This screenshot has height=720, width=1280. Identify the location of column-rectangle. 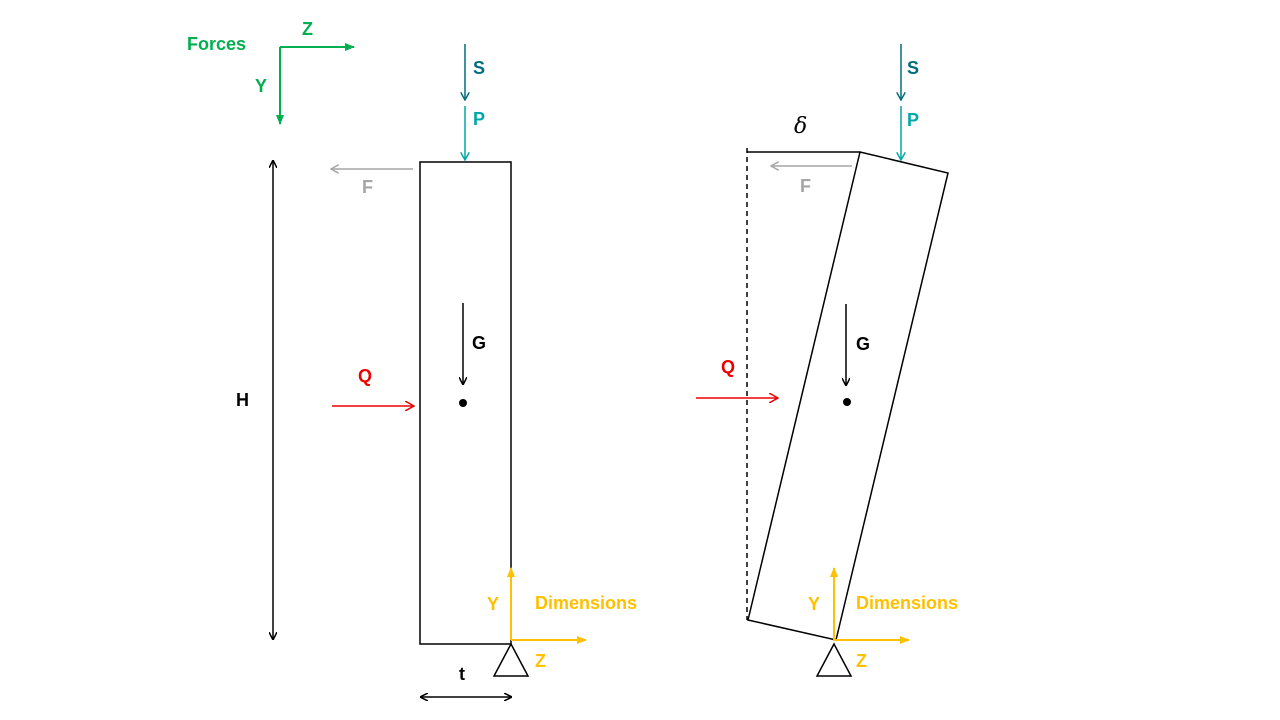
(465, 403).